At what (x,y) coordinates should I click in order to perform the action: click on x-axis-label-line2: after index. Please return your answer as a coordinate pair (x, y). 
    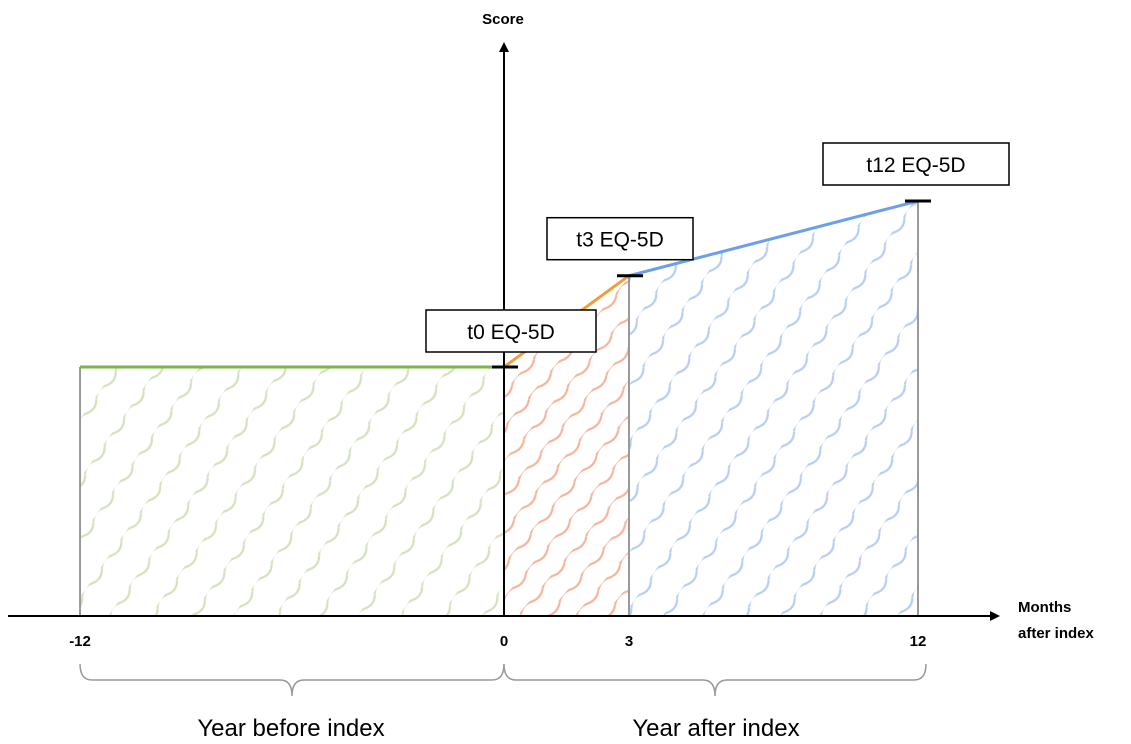
    Looking at the image, I should click on (1056, 633).